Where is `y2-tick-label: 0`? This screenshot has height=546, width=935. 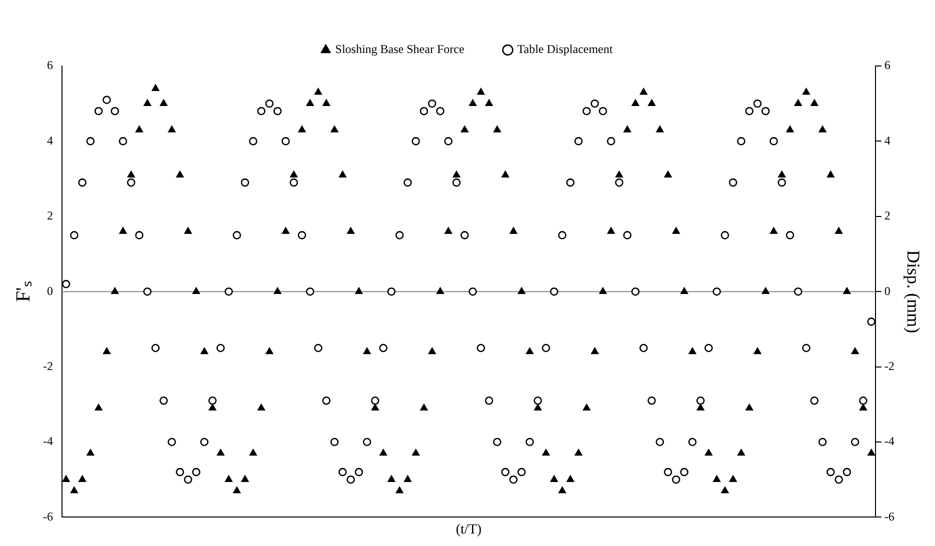
y2-tick-label: 0 is located at coordinates (887, 291).